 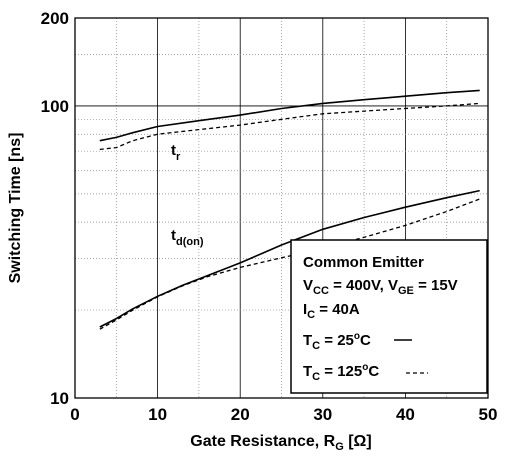 What do you see at coordinates (405, 414) in the screenshot?
I see `x-tick-label: 40` at bounding box center [405, 414].